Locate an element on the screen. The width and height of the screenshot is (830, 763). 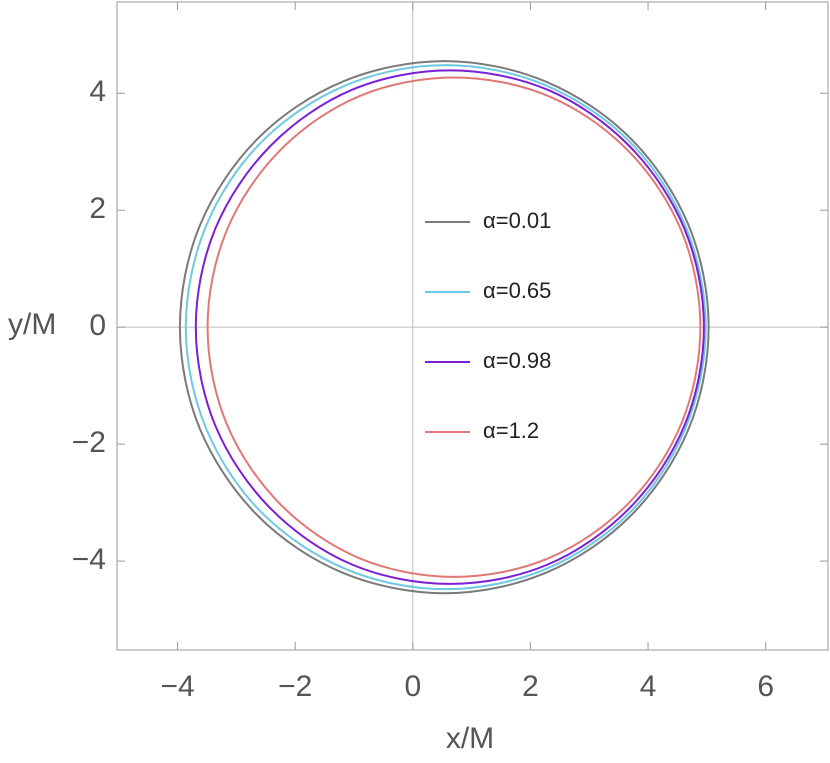
x-axis-label: x/M is located at coordinates (470, 738).